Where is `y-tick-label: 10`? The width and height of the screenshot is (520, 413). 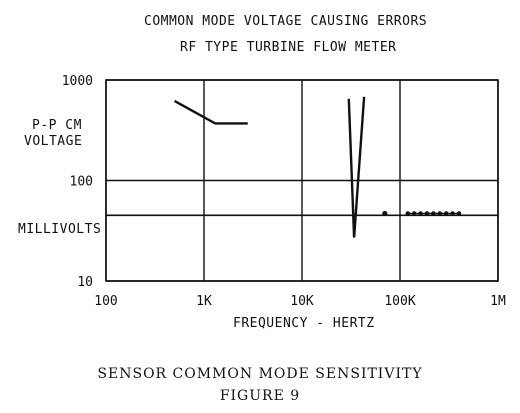
y-tick-label: 10 is located at coordinates (85, 282).